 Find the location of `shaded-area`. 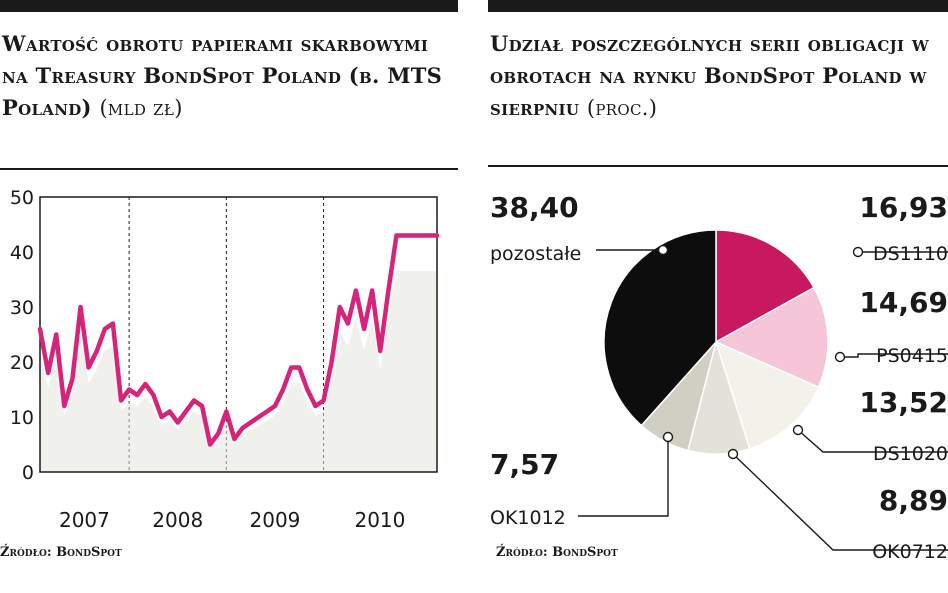

shaded-area is located at coordinates (238, 371).